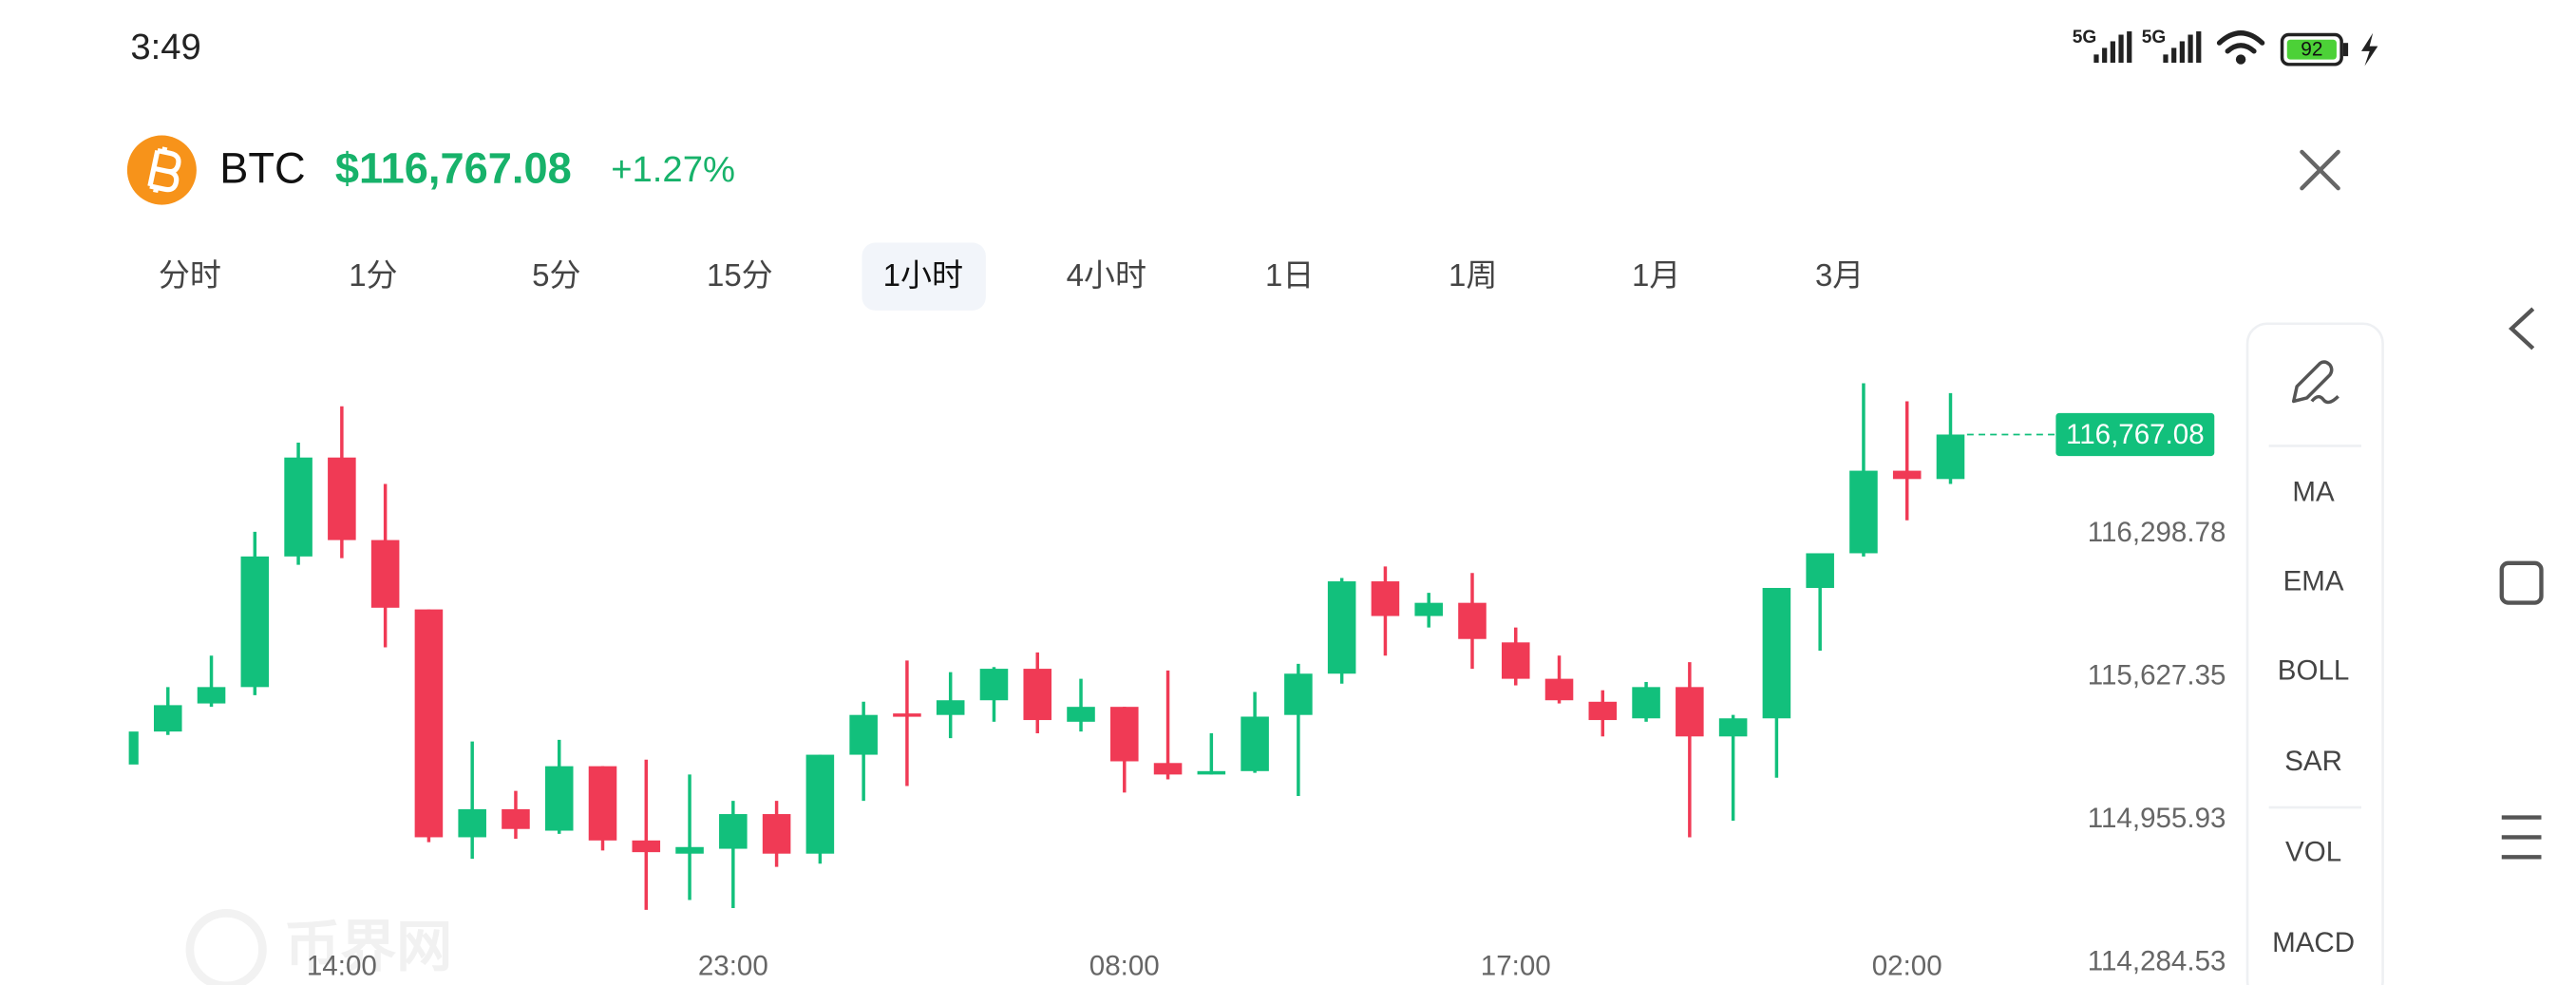  I want to click on charging-icon, so click(2369, 49).